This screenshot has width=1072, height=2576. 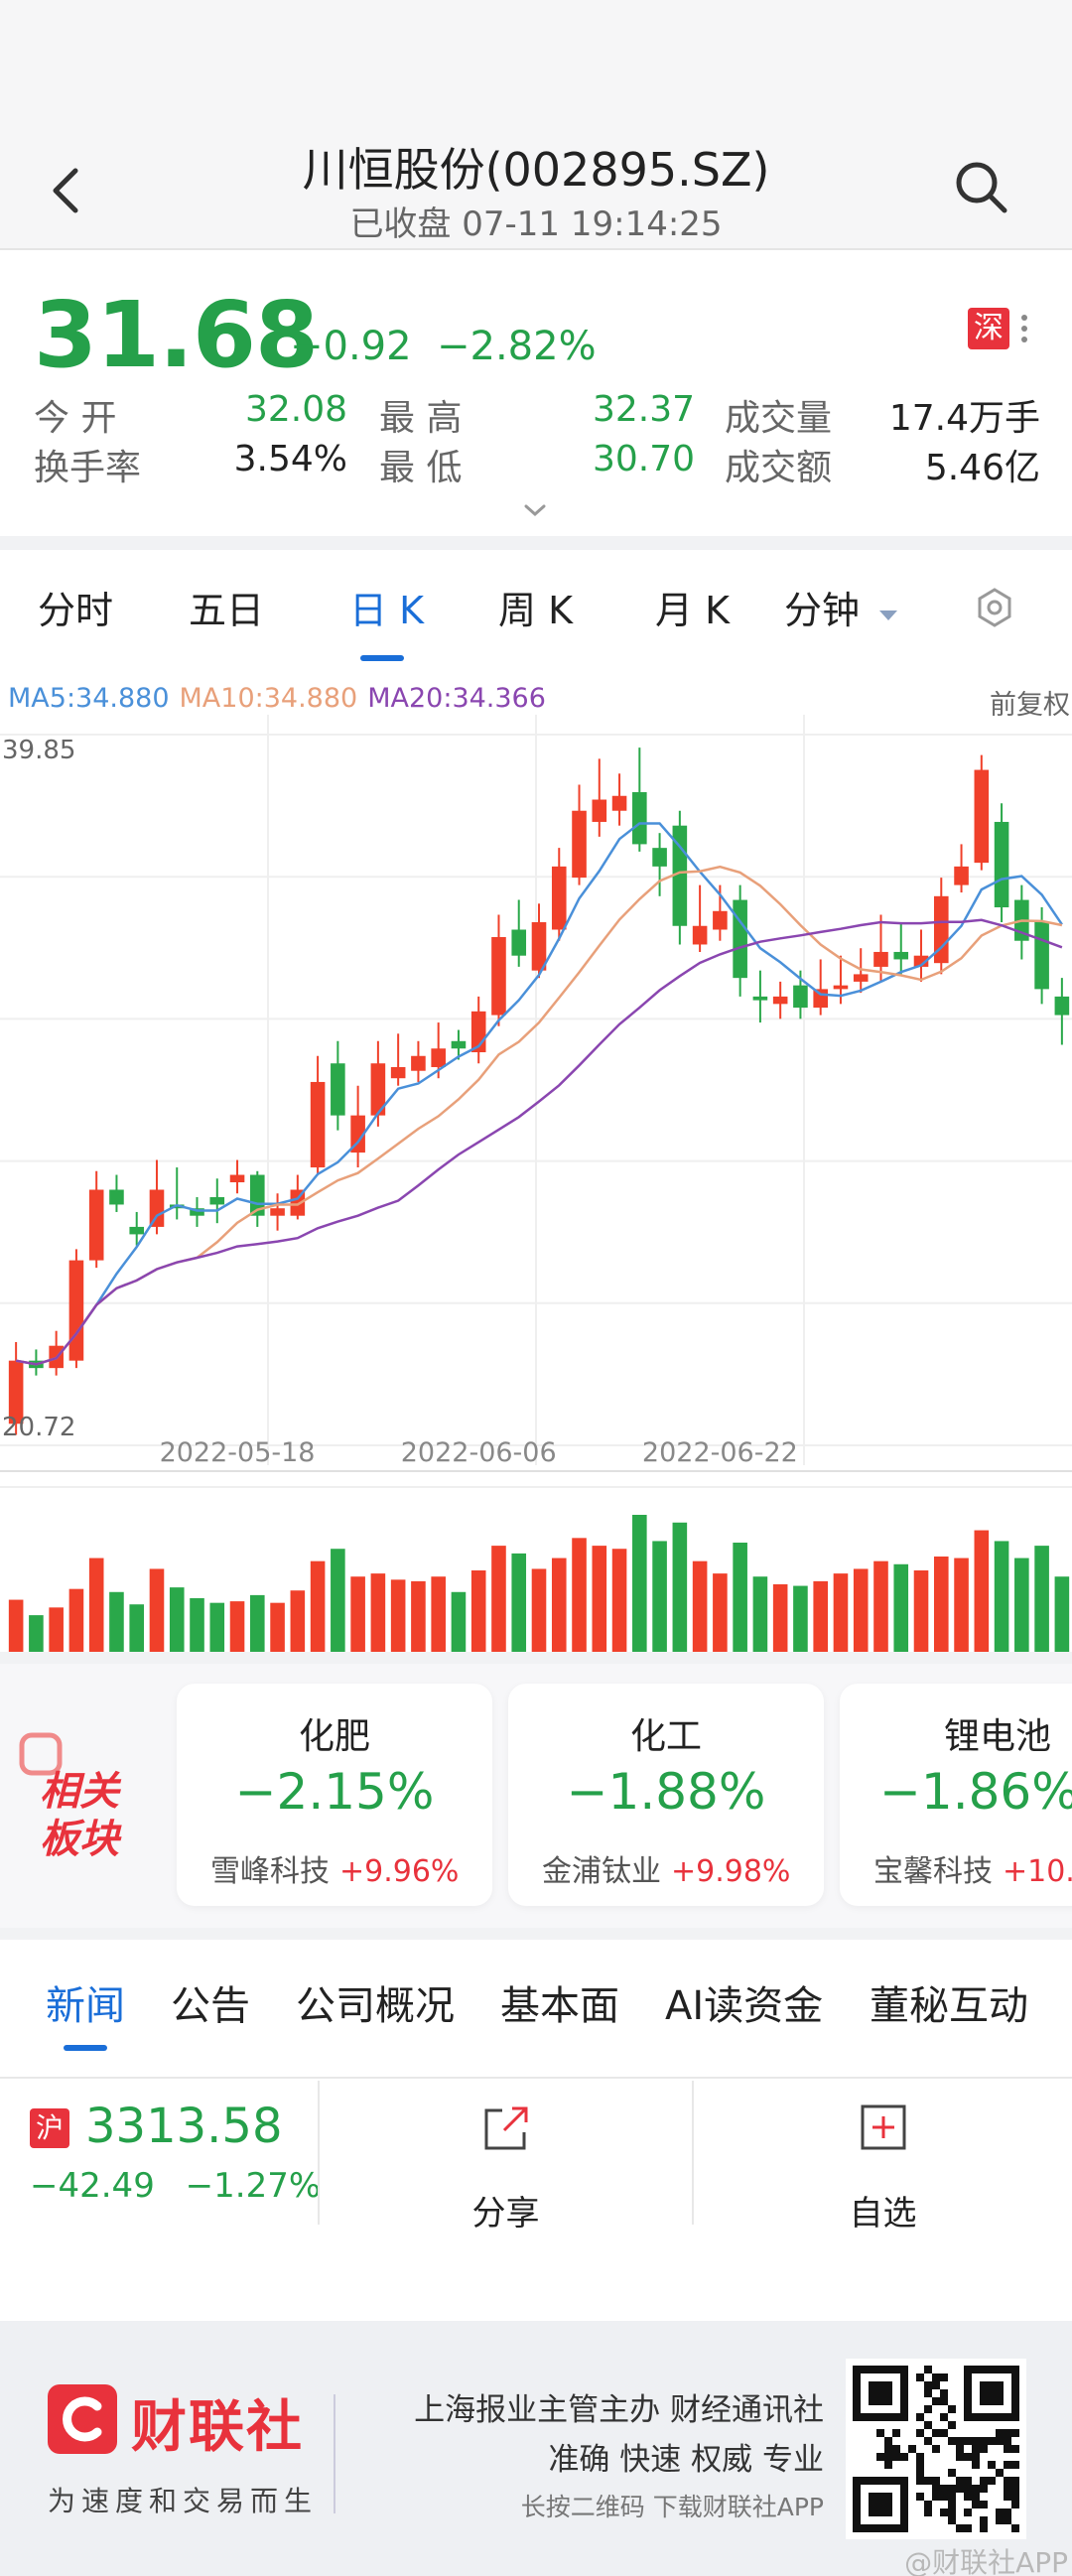 What do you see at coordinates (822, 610) in the screenshot?
I see `tab-minute-label: 分钟` at bounding box center [822, 610].